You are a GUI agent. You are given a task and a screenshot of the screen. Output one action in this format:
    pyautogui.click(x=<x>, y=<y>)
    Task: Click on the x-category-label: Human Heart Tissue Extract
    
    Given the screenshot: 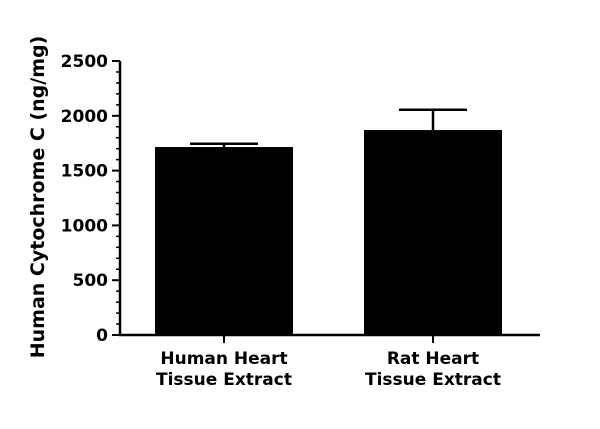 What is the action you would take?
    pyautogui.click(x=224, y=369)
    